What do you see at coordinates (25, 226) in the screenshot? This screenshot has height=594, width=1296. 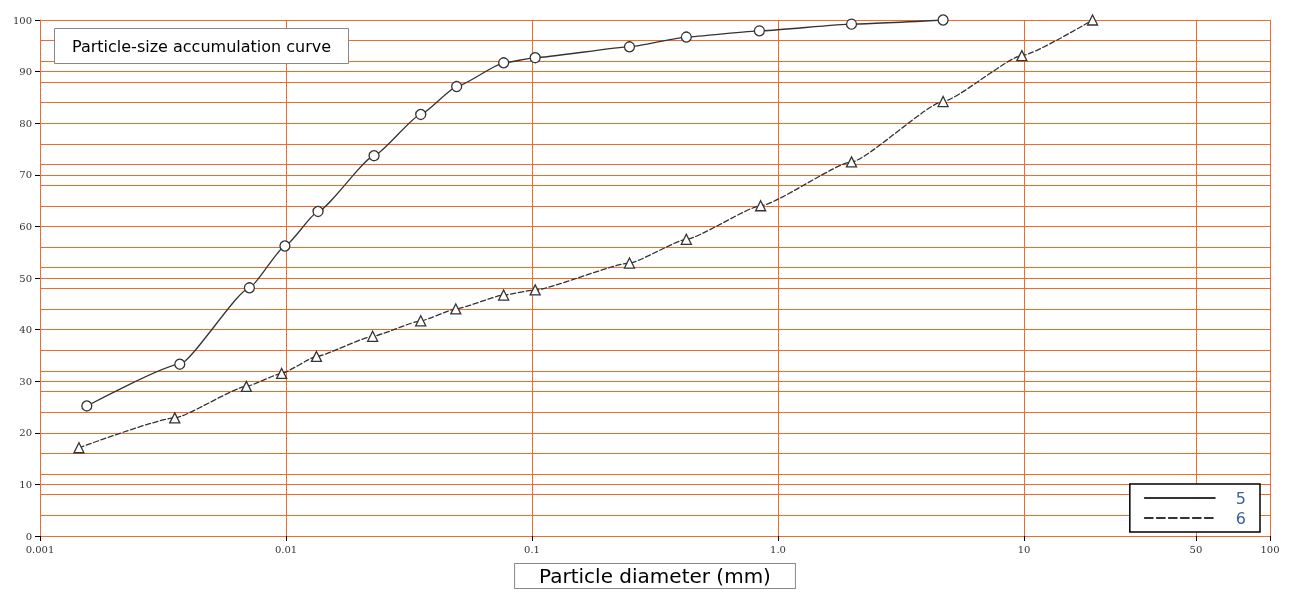 I see `y-tick-label: 60` at bounding box center [25, 226].